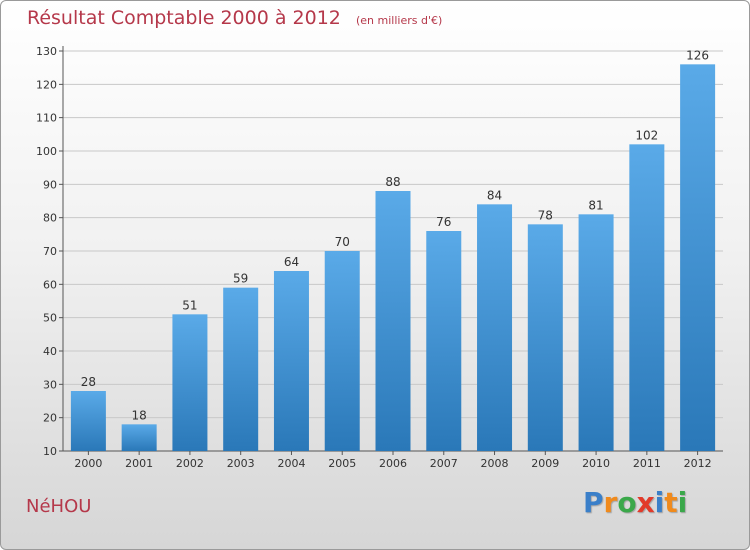  Describe the element at coordinates (59, 506) in the screenshot. I see `commune-name: NéHOU` at that location.